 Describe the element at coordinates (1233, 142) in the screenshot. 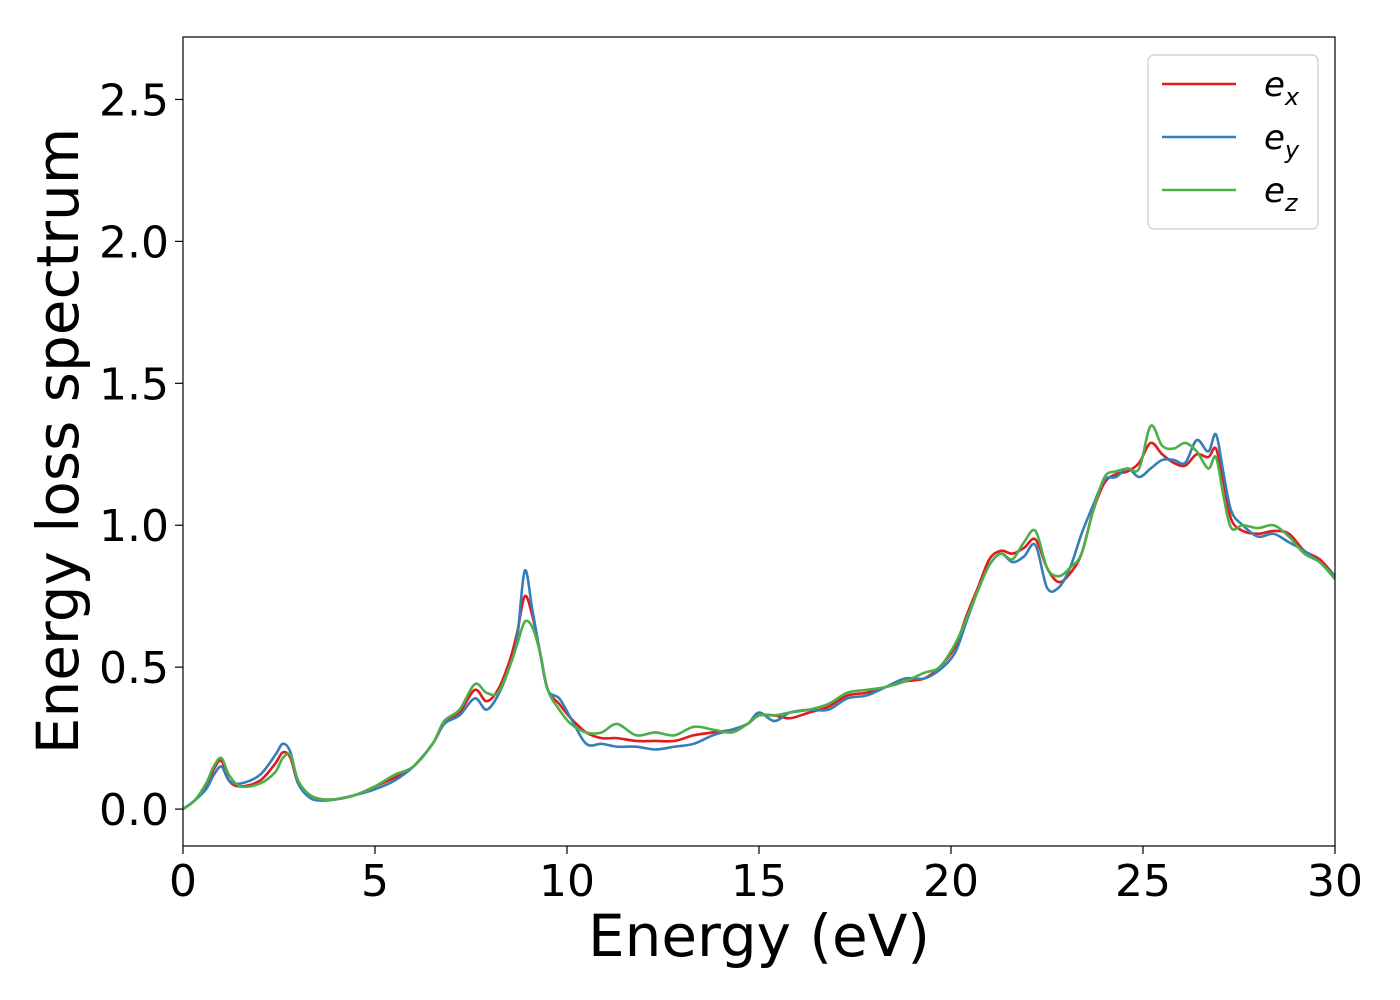

I see `legend-box` at that location.